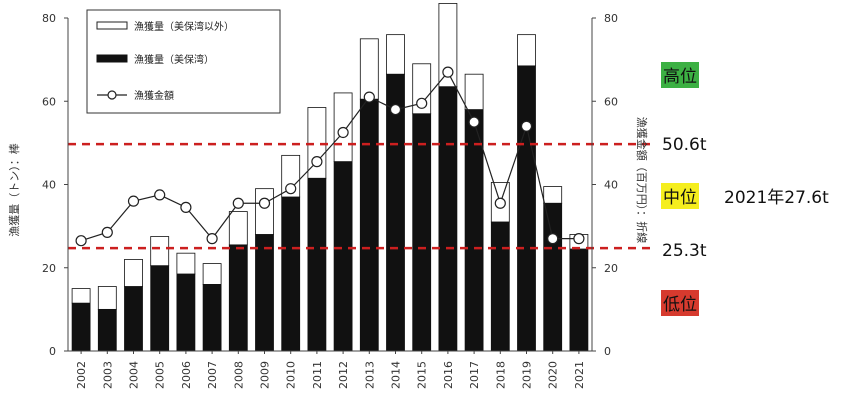 The height and width of the screenshot is (402, 865). What do you see at coordinates (133, 273) in the screenshot?
I see `bar-other-2004` at bounding box center [133, 273].